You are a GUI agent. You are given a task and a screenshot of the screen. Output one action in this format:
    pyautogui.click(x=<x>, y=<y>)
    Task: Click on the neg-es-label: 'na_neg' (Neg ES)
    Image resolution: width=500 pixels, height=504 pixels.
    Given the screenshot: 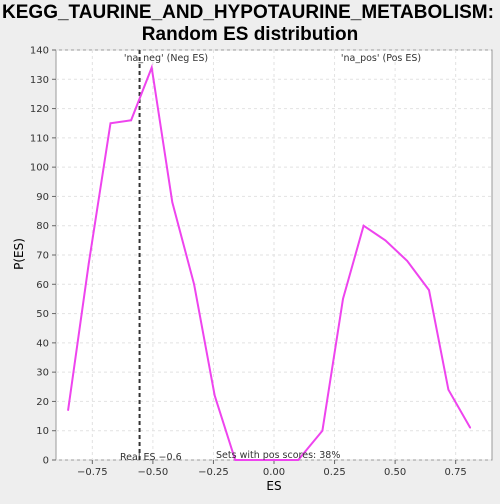 What is the action you would take?
    pyautogui.click(x=166, y=58)
    